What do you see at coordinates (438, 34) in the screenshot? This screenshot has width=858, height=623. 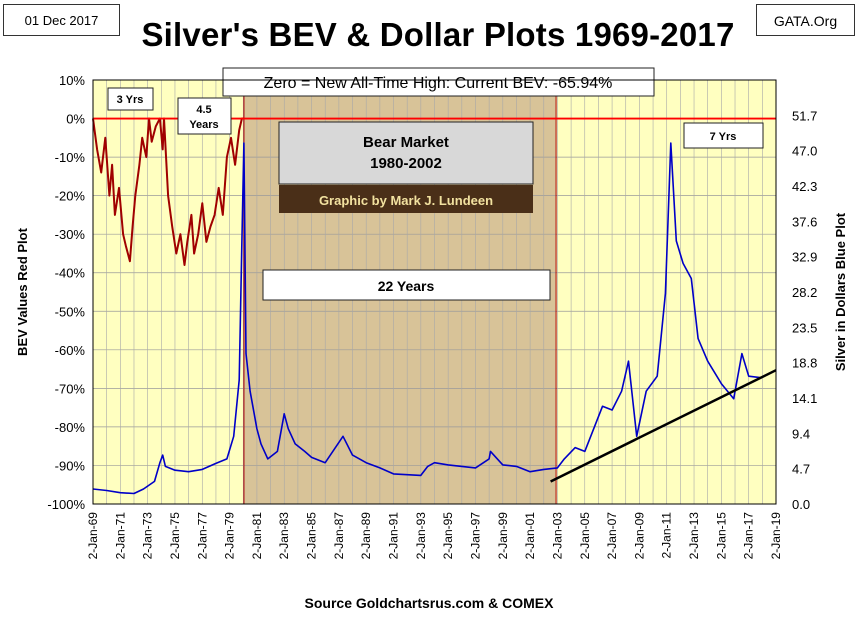 I see `chart-title: Silver's BEV & Dollar Plots 1969-2017` at bounding box center [438, 34].